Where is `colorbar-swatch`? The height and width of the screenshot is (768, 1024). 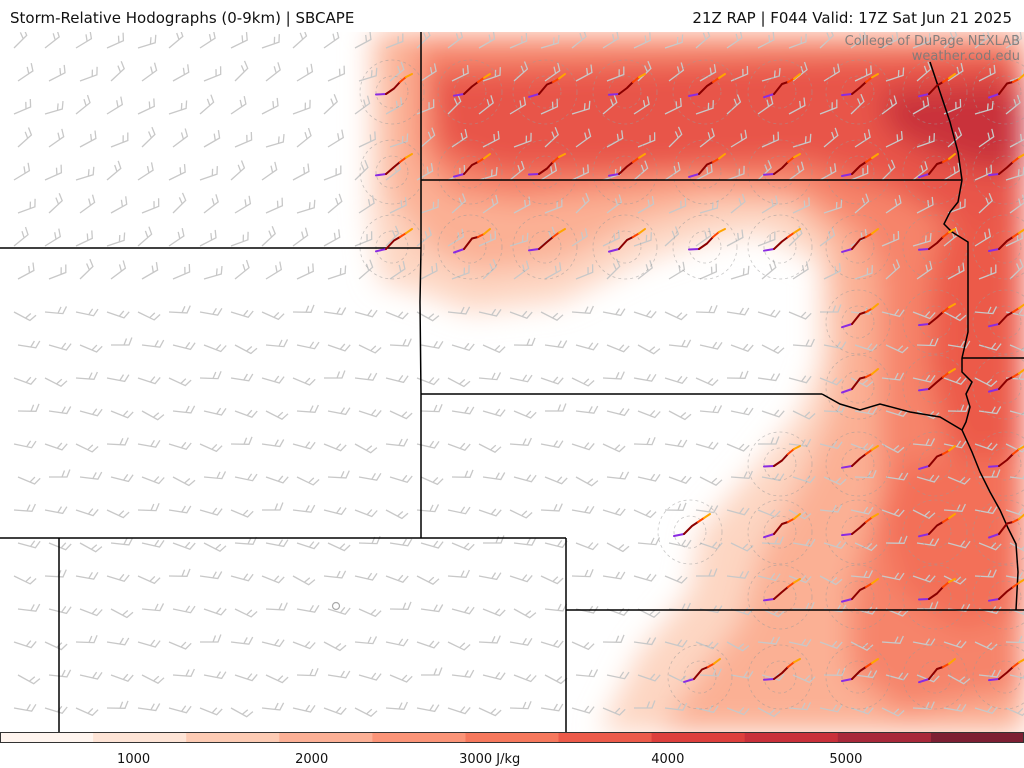
colorbar-swatch is located at coordinates (140, 737).